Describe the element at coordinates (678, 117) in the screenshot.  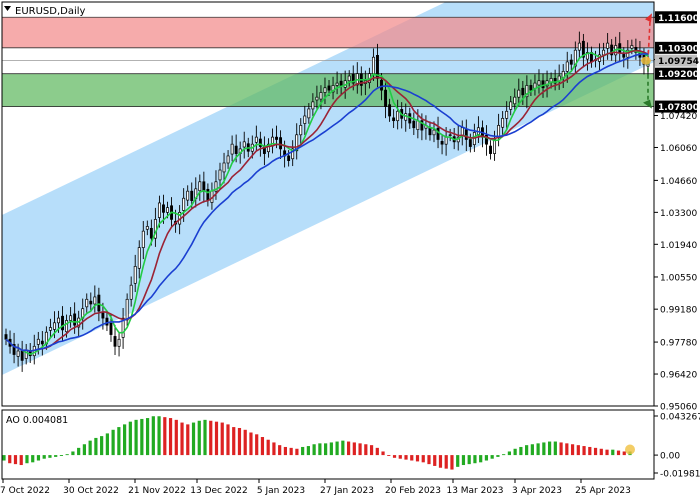
I see `y-tick-label: 1.07420` at that location.